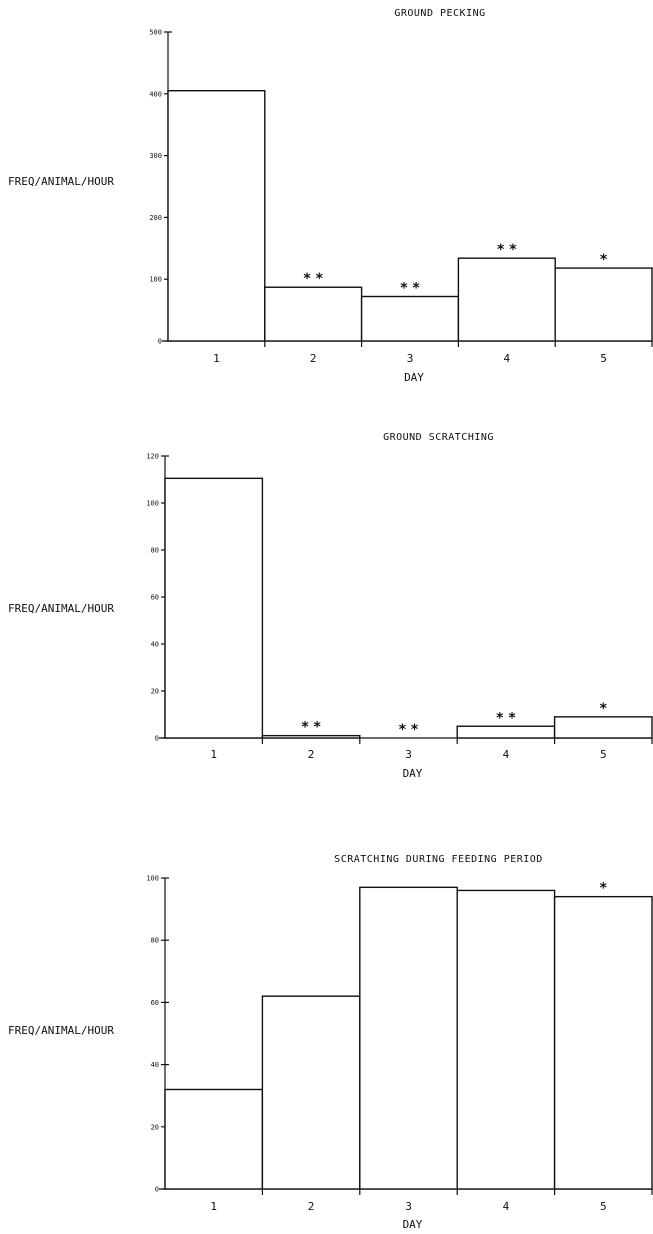 The height and width of the screenshot is (1234, 653). What do you see at coordinates (155, 218) in the screenshot?
I see `y-tick-label: 200` at bounding box center [155, 218].